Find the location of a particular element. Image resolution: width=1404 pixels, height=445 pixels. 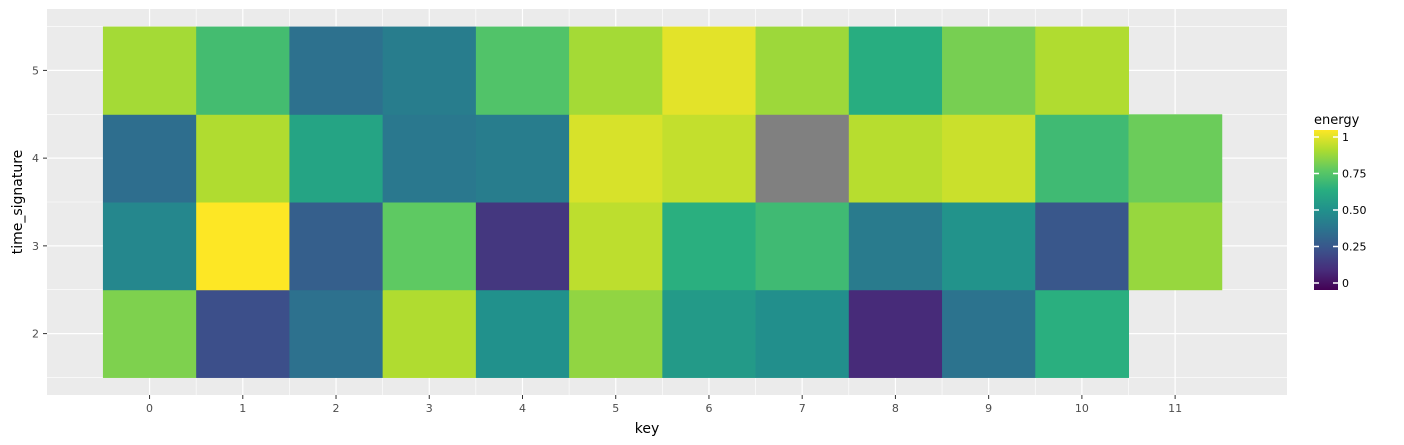

legend-ticks: 0 0.25 0.50 0.75 1 is located at coordinates (1340, 210).